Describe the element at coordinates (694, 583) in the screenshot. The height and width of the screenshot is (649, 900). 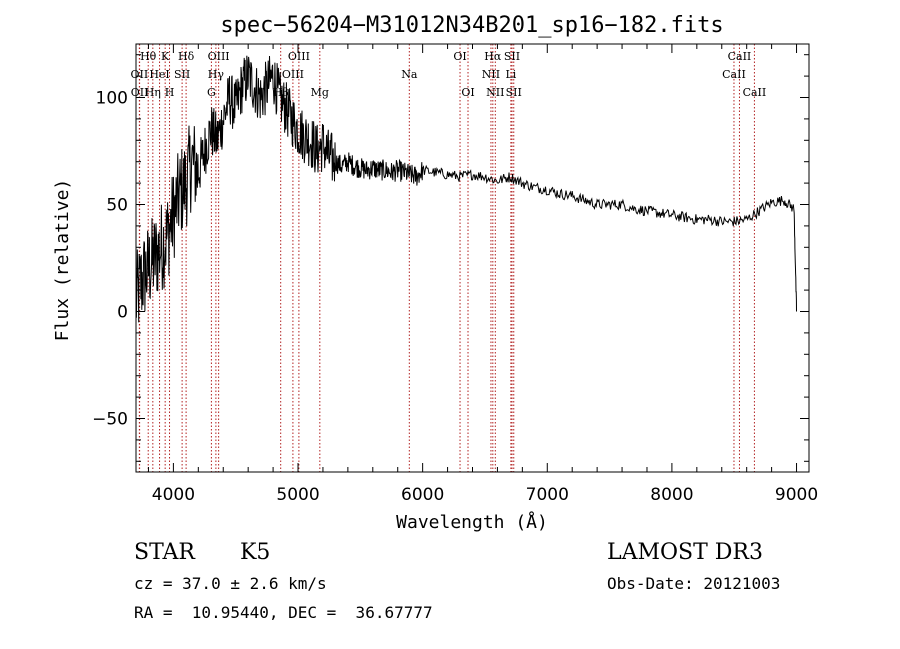
I see `obs-date-label: Obs-Date: 20121003` at that location.